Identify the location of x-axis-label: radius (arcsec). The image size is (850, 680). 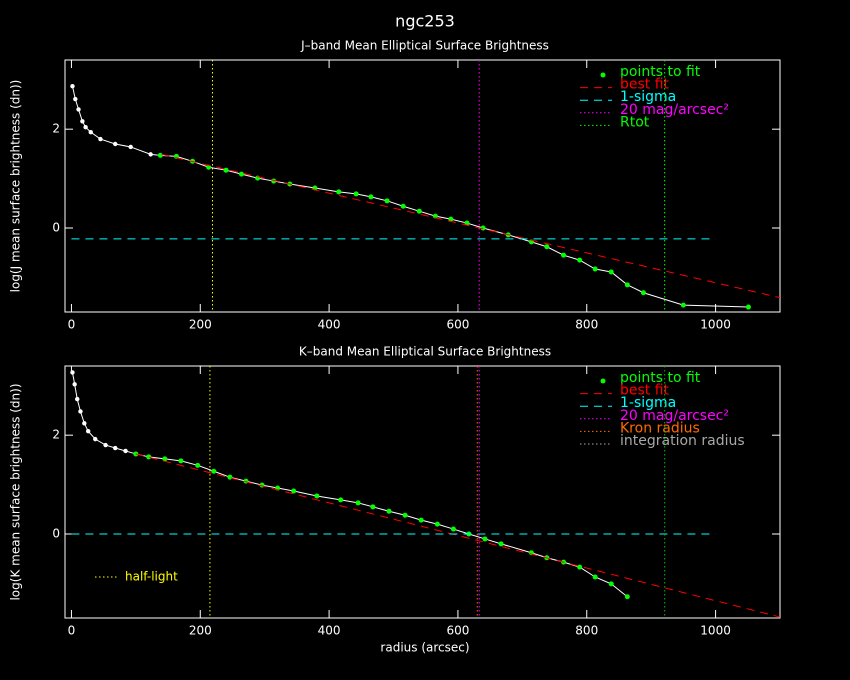
(424, 648).